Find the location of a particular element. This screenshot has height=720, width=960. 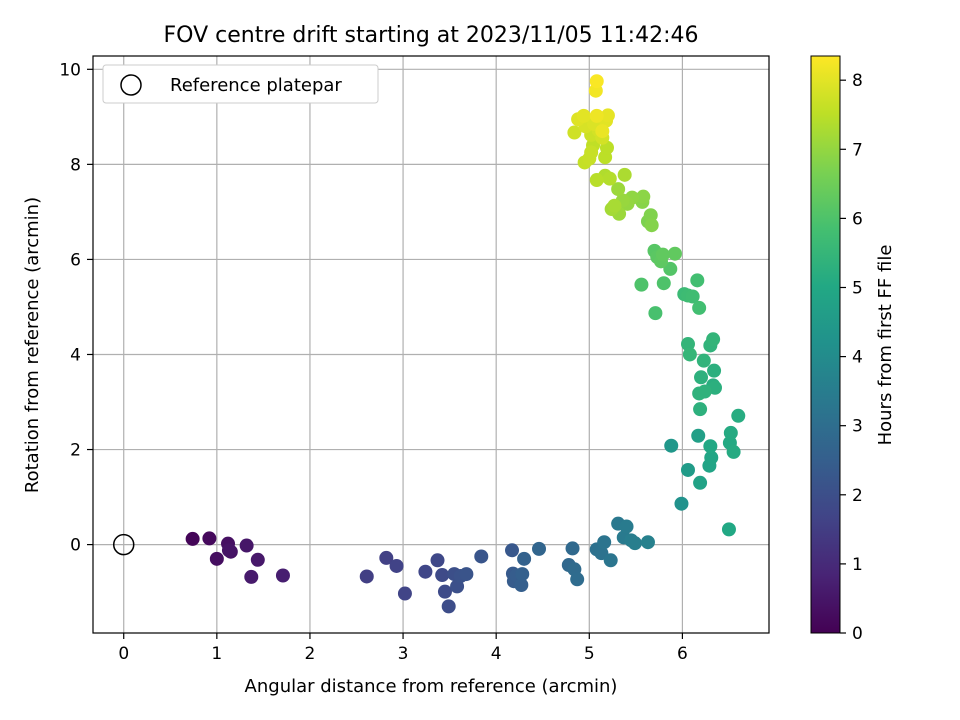

x-axis-ticks: 0 1 2 3 4 5 6 is located at coordinates (403, 648).